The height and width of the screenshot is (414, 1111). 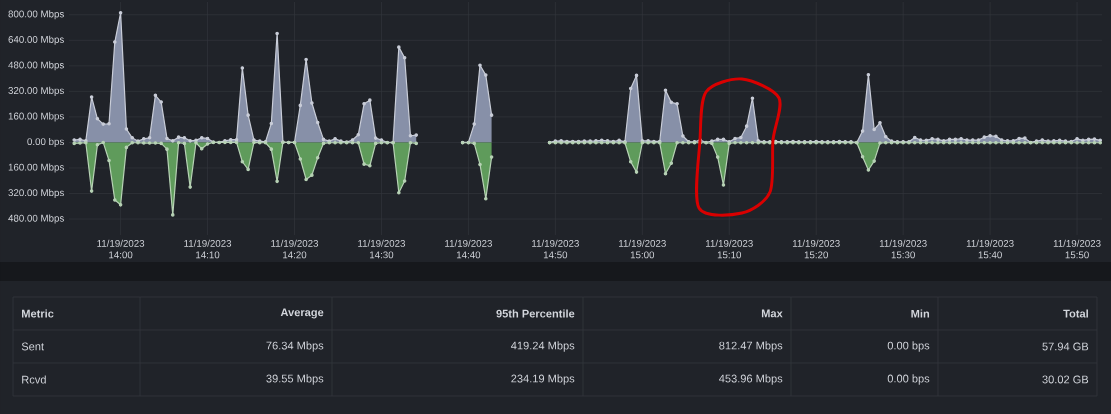 I want to click on x-tick-label: 11/19/2023 15:50, so click(x=1077, y=249).